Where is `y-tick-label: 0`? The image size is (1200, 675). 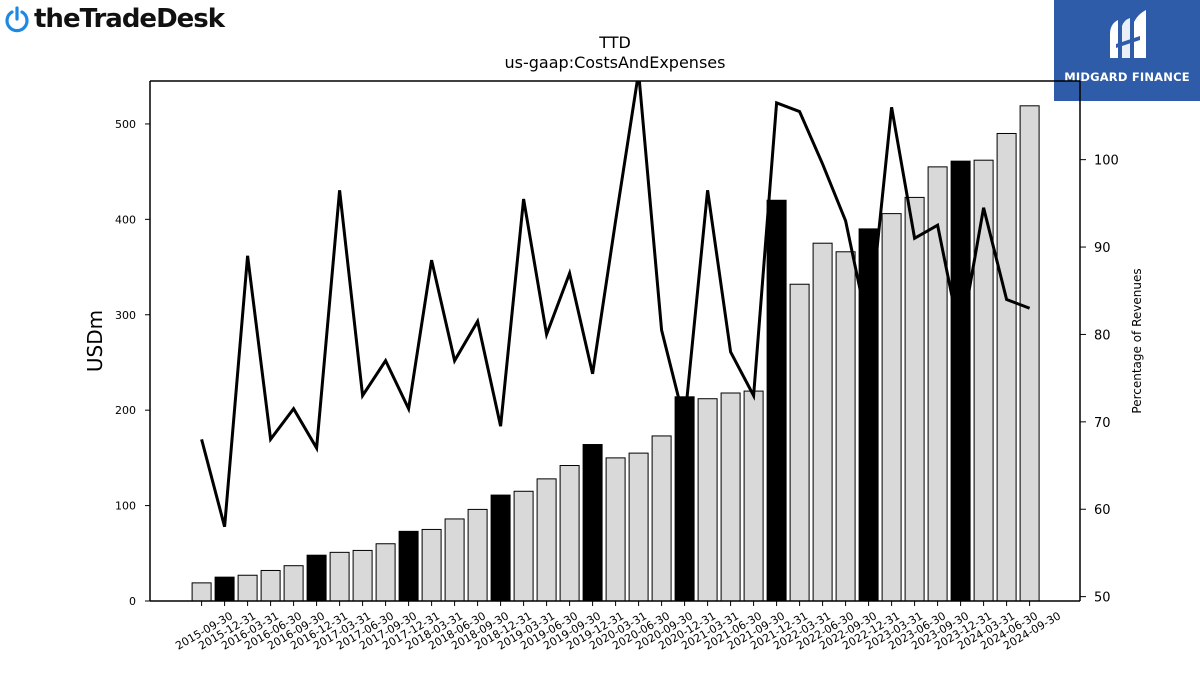 y-tick-label: 0 is located at coordinates (132, 601).